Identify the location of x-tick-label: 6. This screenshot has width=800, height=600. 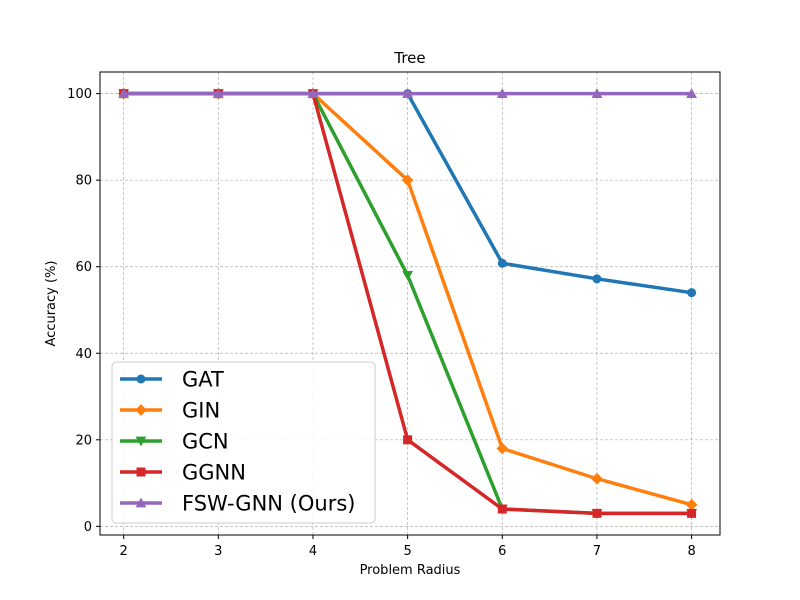
(502, 551).